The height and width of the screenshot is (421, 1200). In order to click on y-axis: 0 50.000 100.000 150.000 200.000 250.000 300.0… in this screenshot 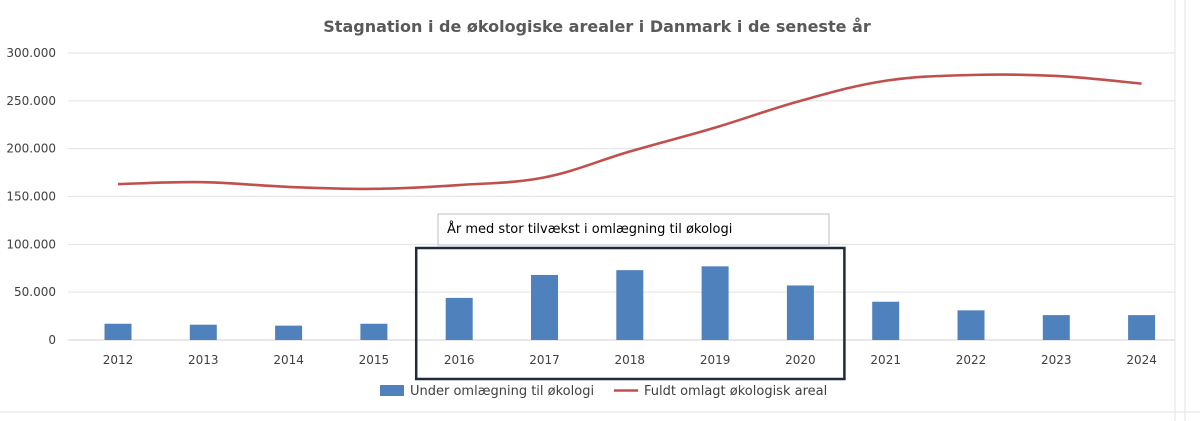, I will do `click(31, 196)`.